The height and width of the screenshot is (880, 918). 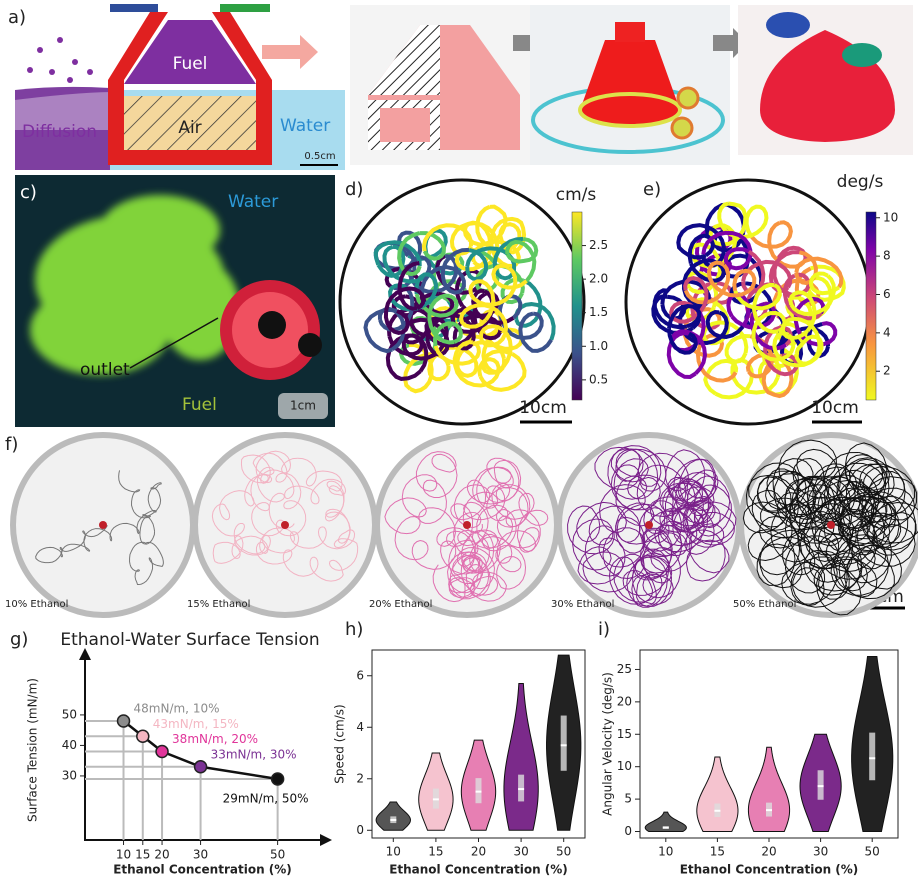 I want to click on x-tick-label: 50, so click(x=563, y=852).